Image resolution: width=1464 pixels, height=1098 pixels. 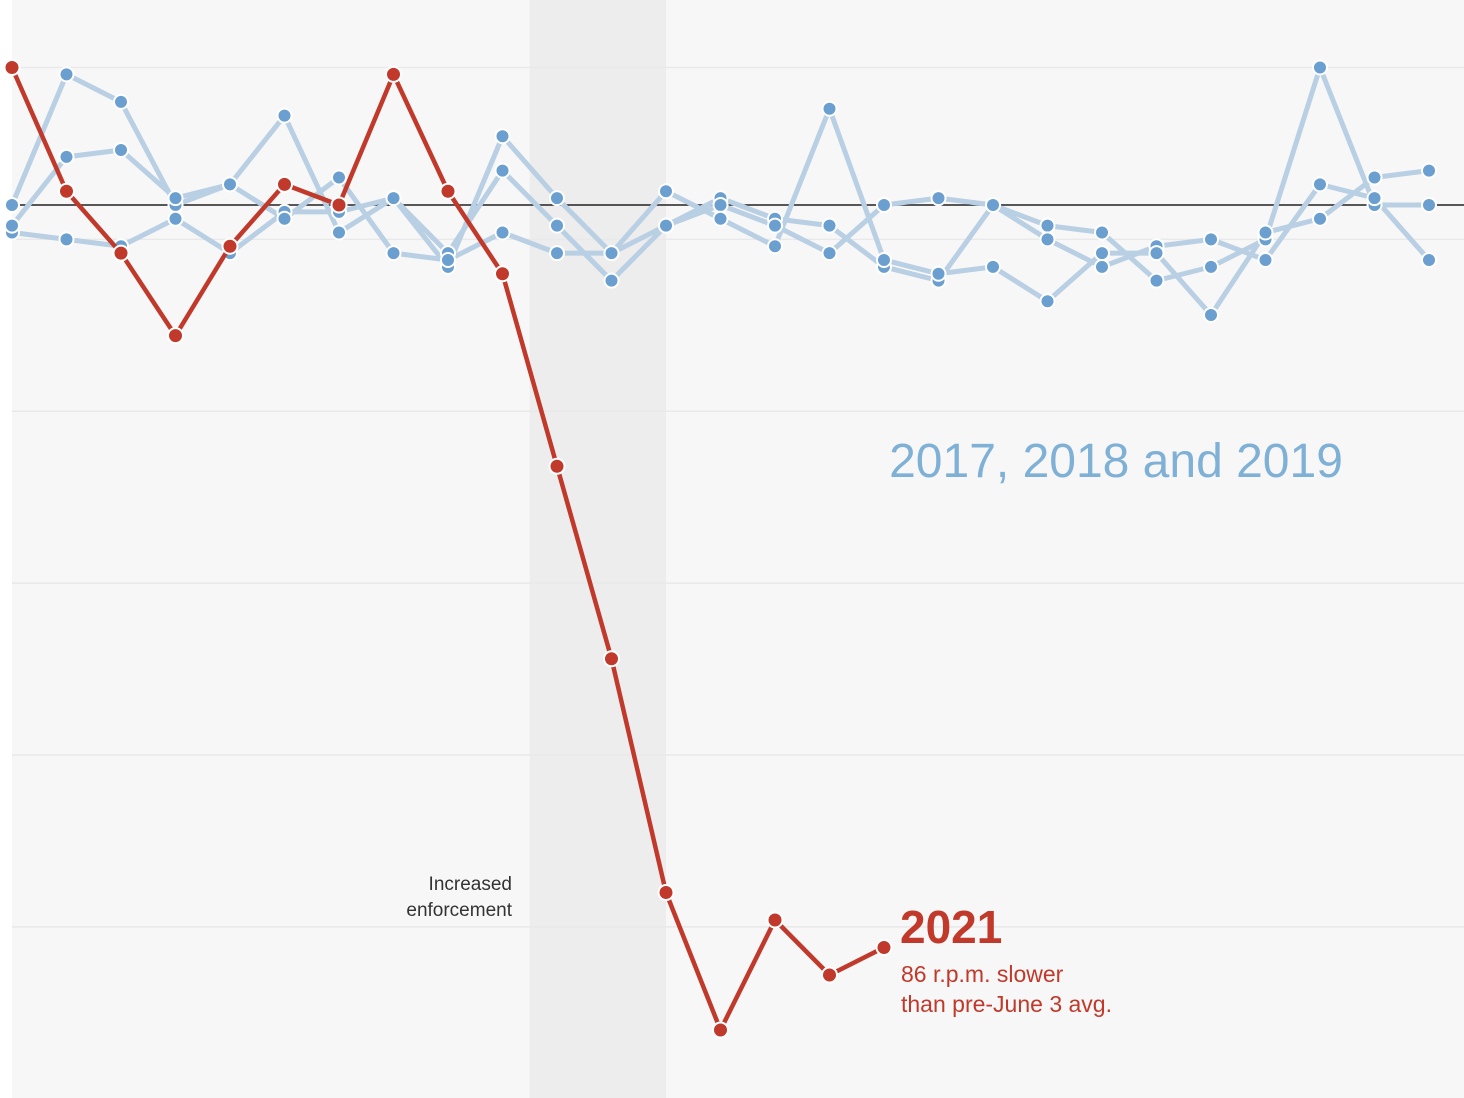 I want to click on enforcement-band, so click(x=597, y=549).